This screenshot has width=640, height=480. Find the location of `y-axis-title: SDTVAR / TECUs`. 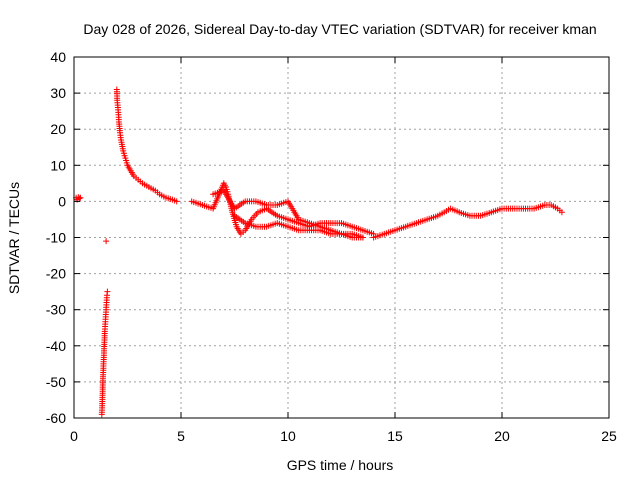

y-axis-title: SDTVAR / TECUs is located at coordinates (14, 238).